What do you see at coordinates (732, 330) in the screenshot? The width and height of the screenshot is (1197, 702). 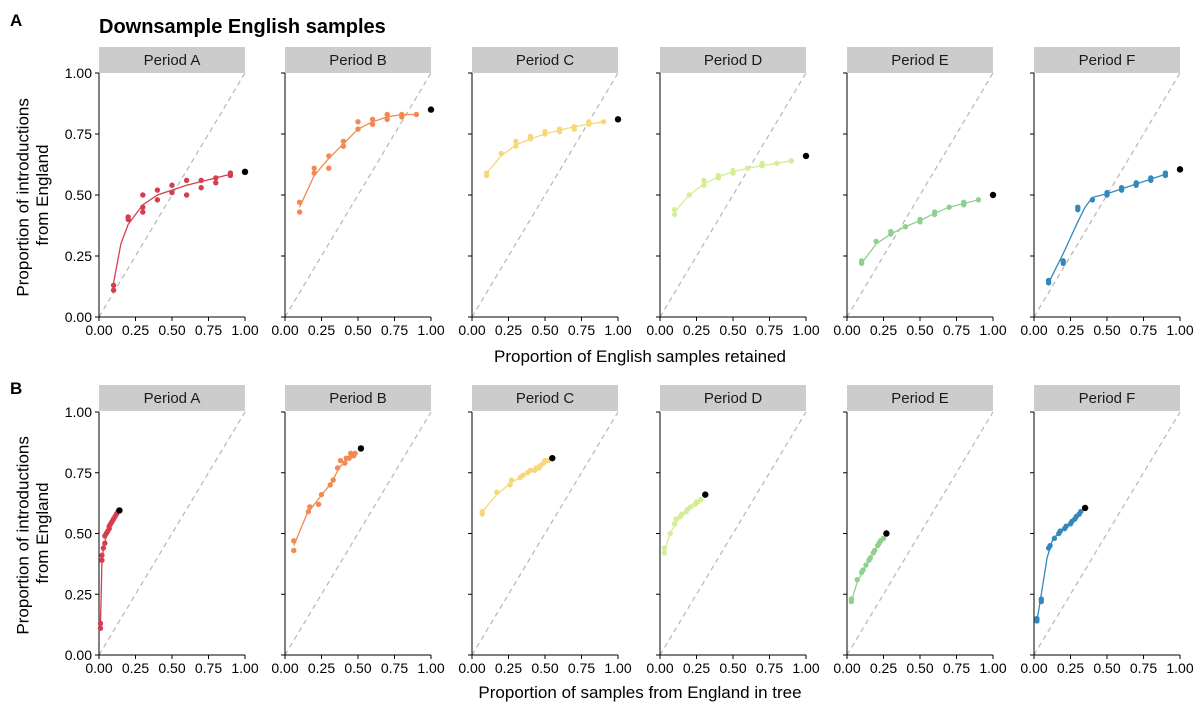 I see `row-a-panel-4-x-tick-label: 0.50` at bounding box center [732, 330].